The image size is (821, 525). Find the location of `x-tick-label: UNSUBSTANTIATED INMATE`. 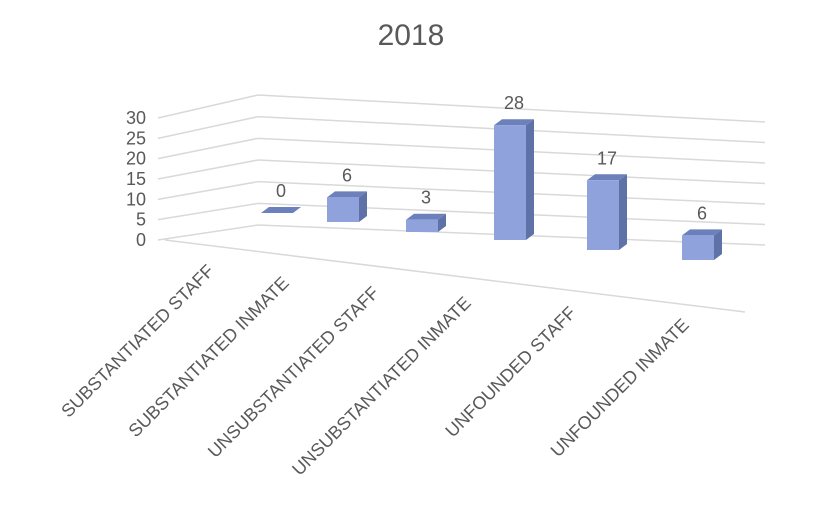

x-tick-label: UNSUBSTANTIATED INMATE is located at coordinates (381, 386).